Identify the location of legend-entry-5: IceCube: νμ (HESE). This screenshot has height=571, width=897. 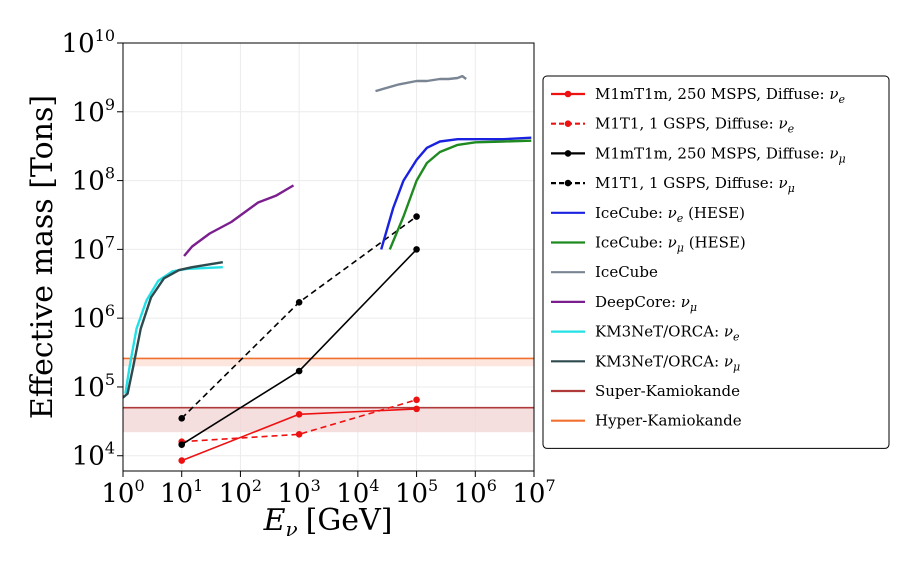
(648, 244).